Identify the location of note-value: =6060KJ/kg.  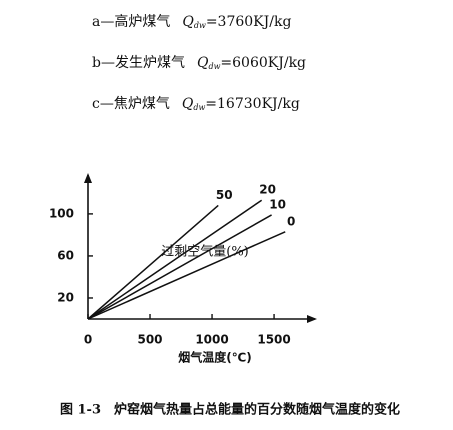
(263, 63).